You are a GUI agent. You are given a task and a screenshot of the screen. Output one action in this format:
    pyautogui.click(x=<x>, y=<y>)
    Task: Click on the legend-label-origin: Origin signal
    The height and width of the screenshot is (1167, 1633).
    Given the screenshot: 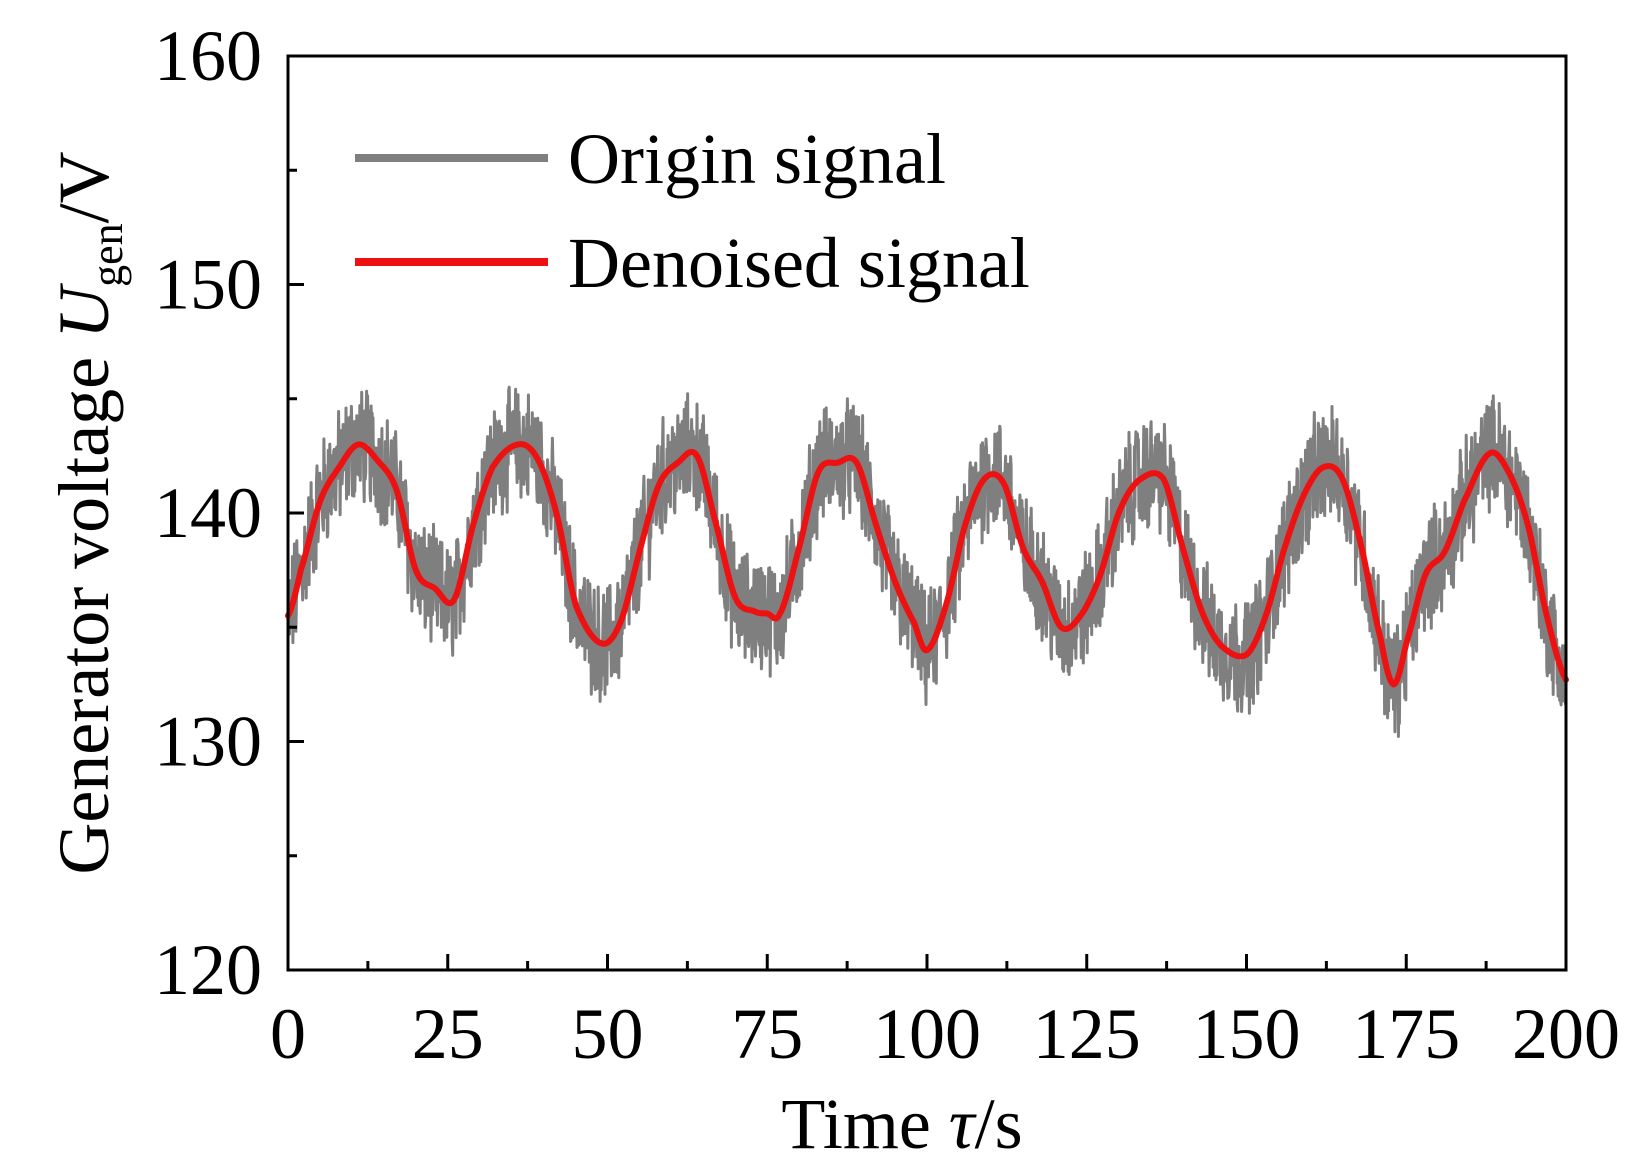 What is the action you would take?
    pyautogui.click(x=757, y=159)
    